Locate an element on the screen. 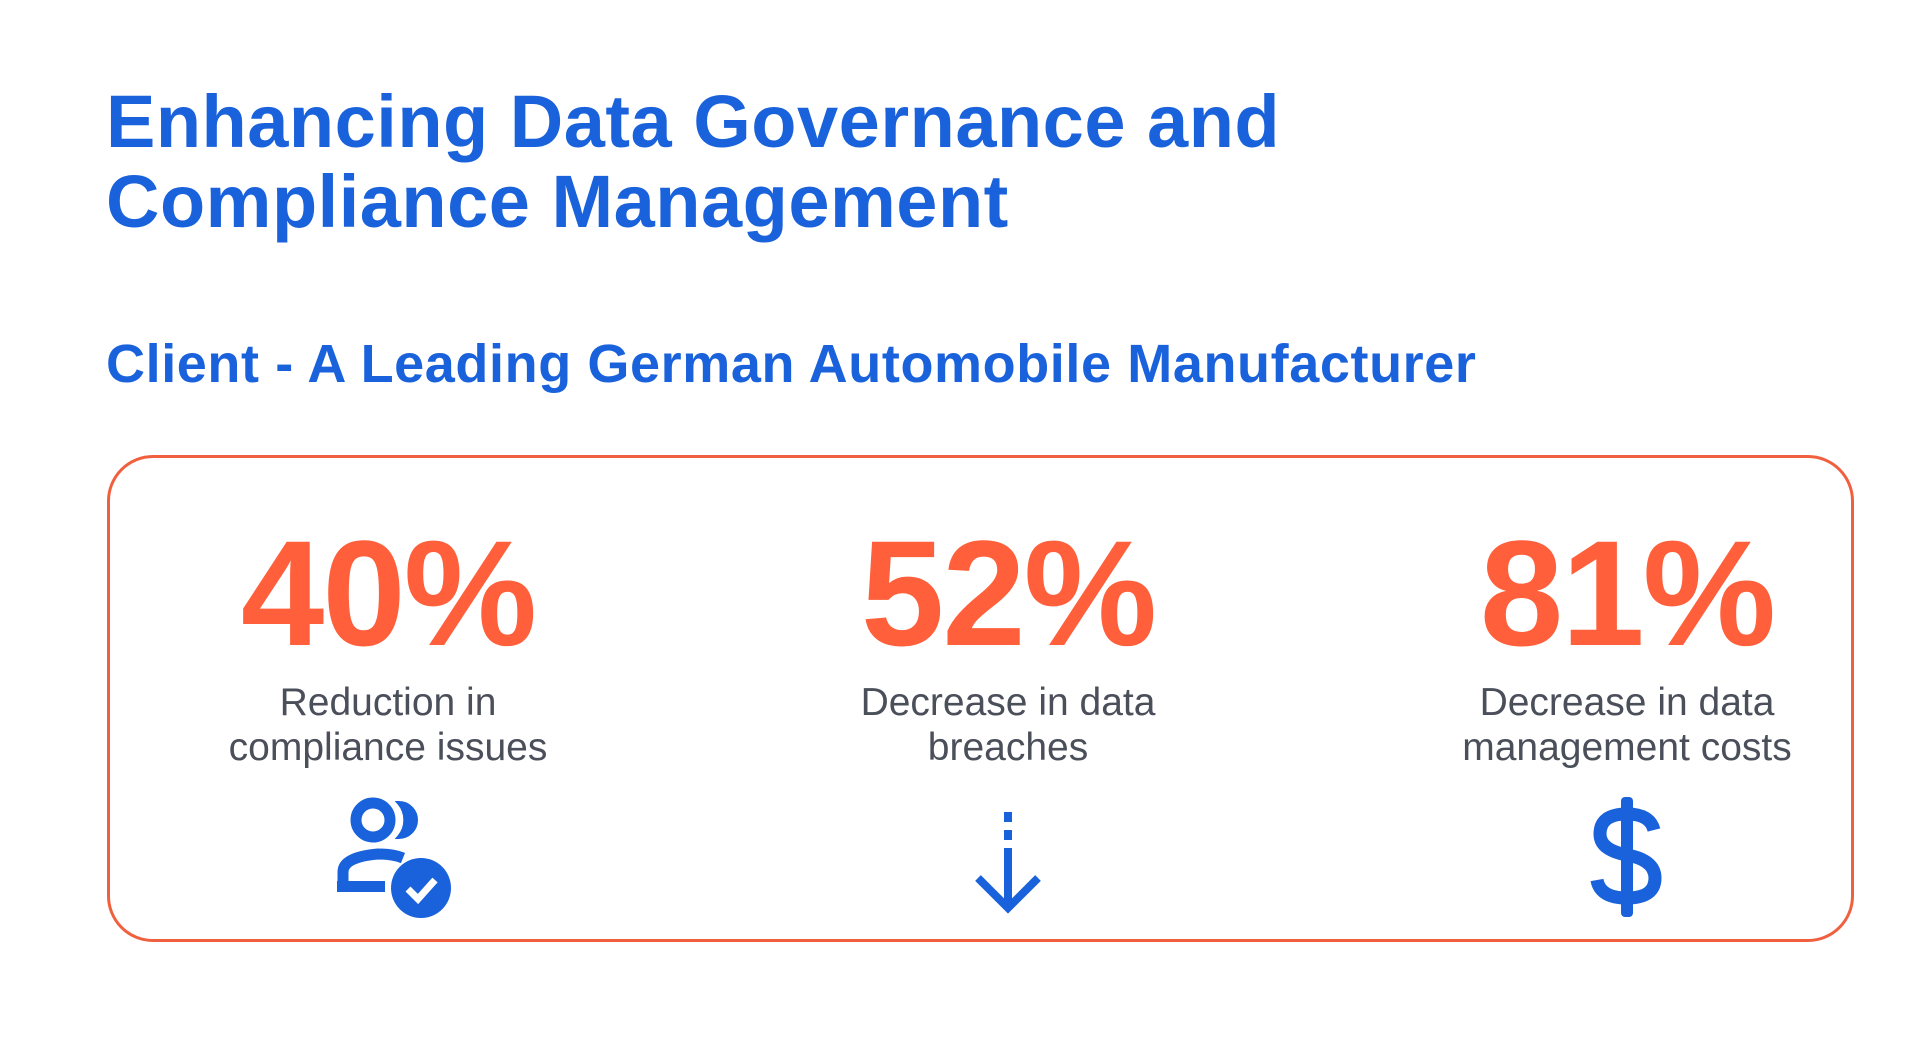 The image size is (1920, 1047). stat-value: 81% is located at coordinates (1627, 593).